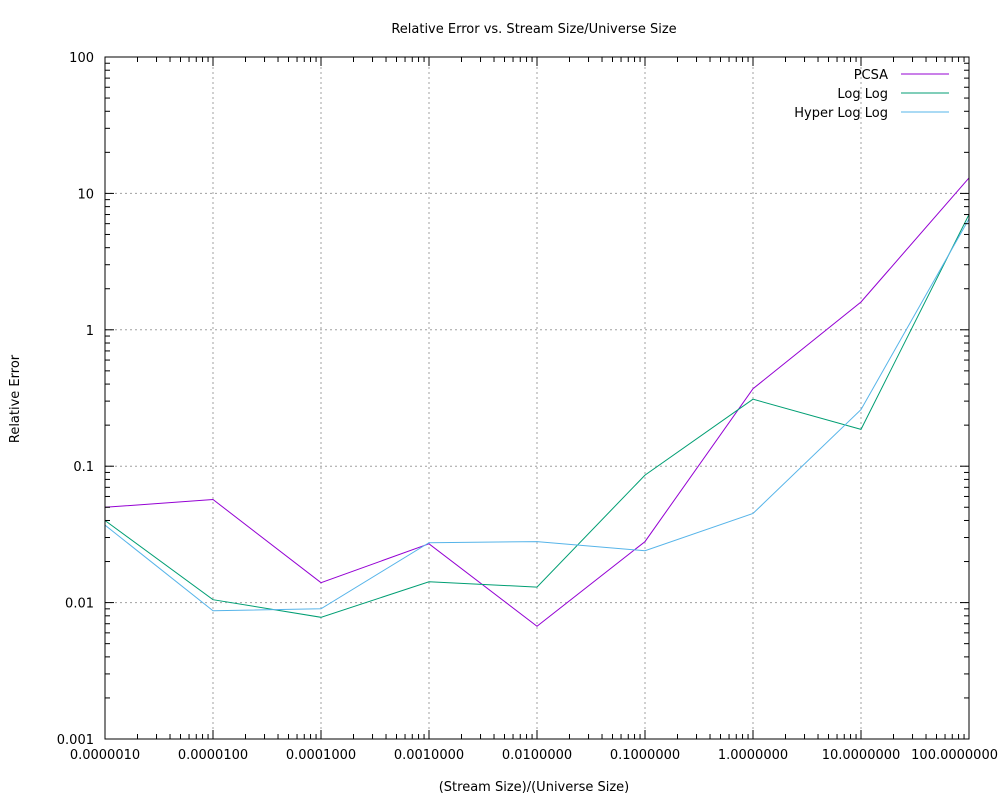 This screenshot has height=800, width=1000. What do you see at coordinates (15, 398) in the screenshot?
I see `y-axis-label: Relative Error` at bounding box center [15, 398].